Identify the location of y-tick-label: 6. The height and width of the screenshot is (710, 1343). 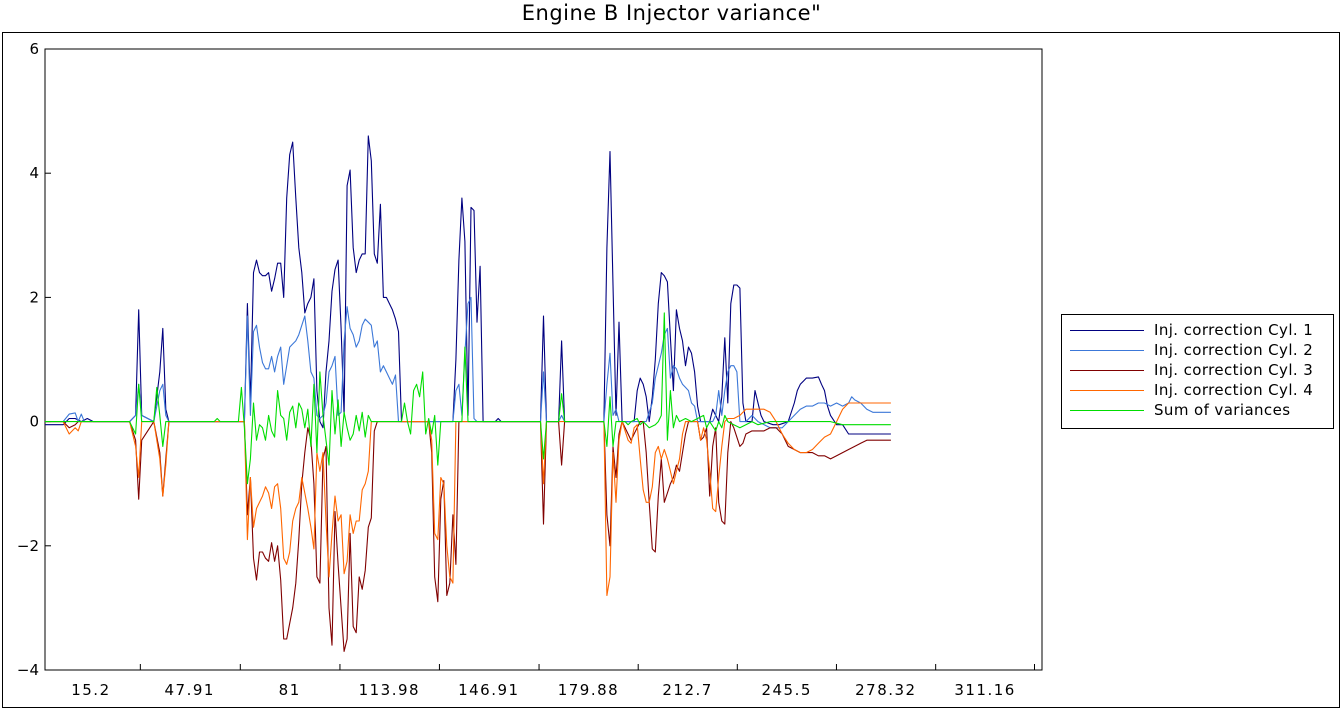
(34, 49).